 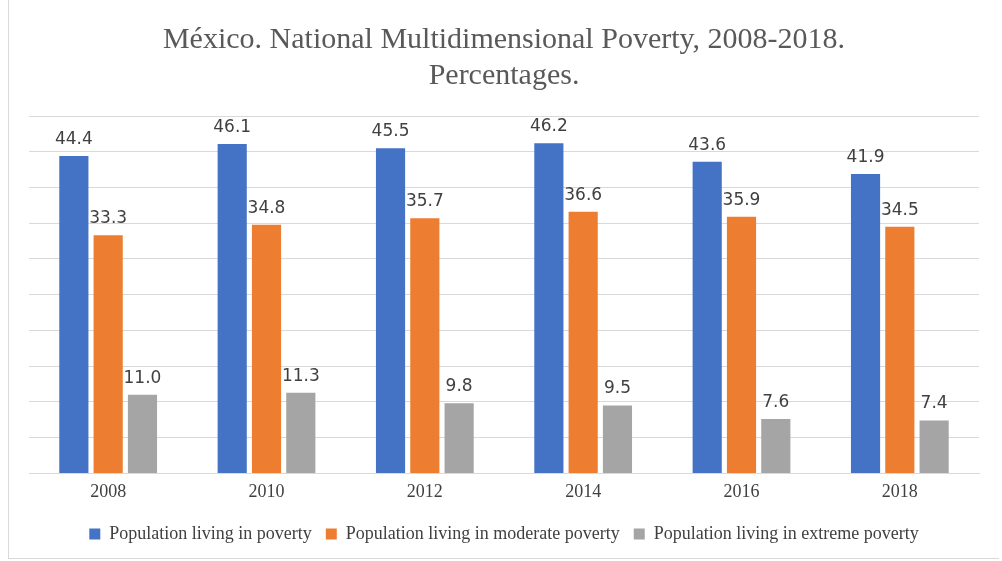 What do you see at coordinates (108, 490) in the screenshot?
I see `x-tick-label: 2008` at bounding box center [108, 490].